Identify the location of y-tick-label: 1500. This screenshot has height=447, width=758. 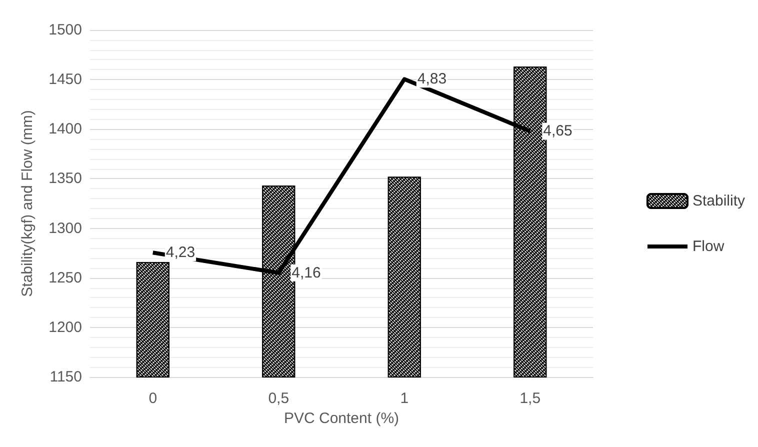
(65, 30).